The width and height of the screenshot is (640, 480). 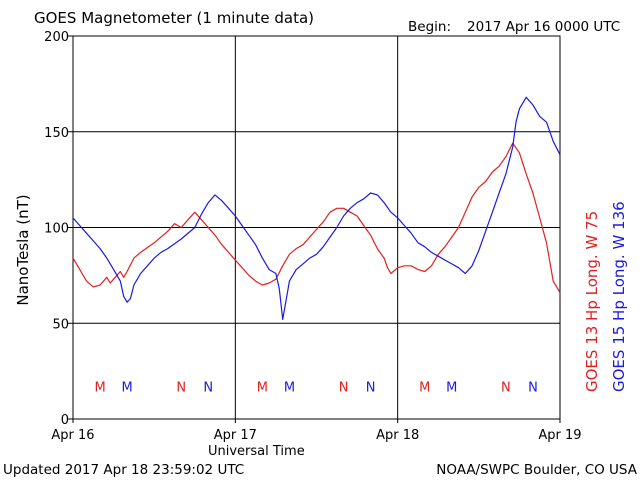 I want to click on legend-goes15: GOES 15 Hp Long. W 136, so click(x=619, y=296).